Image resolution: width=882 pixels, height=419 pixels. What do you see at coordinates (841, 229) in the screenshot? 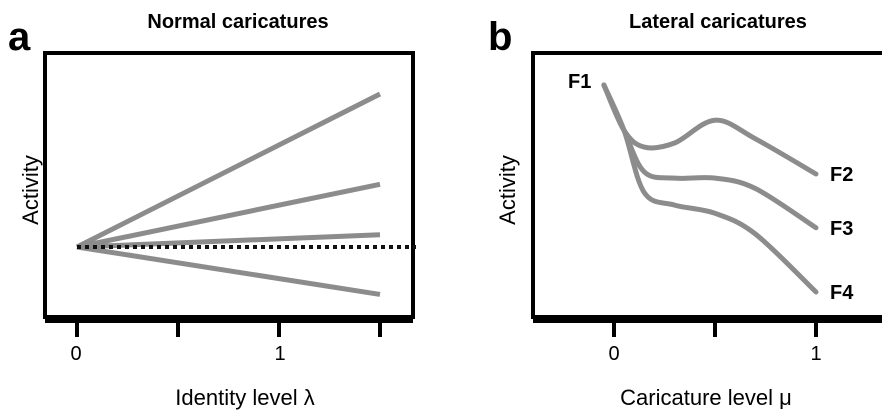
I see `panel-b-series-label-f3: F3` at bounding box center [841, 229].